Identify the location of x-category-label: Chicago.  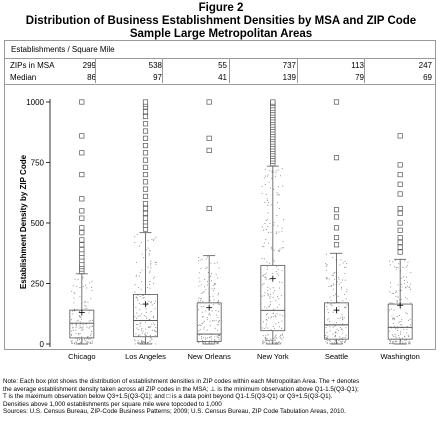
(82, 356).